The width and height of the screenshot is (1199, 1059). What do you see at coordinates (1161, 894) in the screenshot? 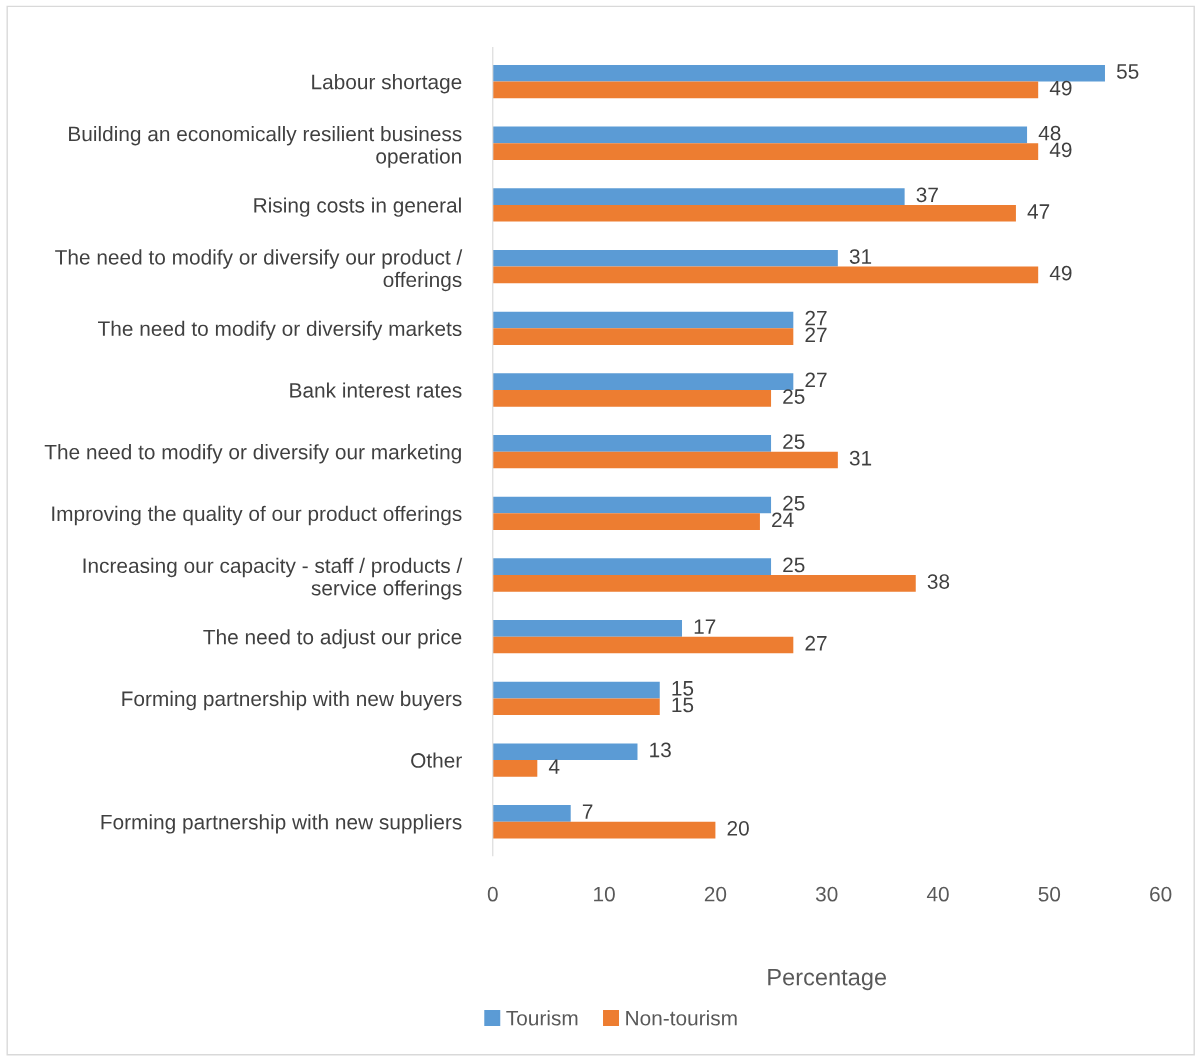
I see `x-tick-label: 60` at bounding box center [1161, 894].